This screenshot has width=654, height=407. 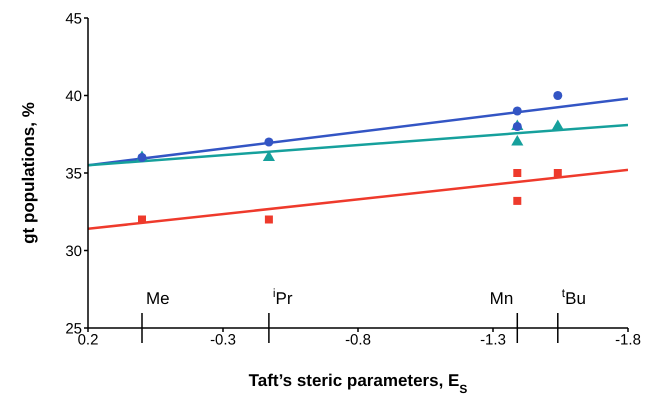 I want to click on ref-line-label: $^{t}$Bu, so click(x=574, y=297).